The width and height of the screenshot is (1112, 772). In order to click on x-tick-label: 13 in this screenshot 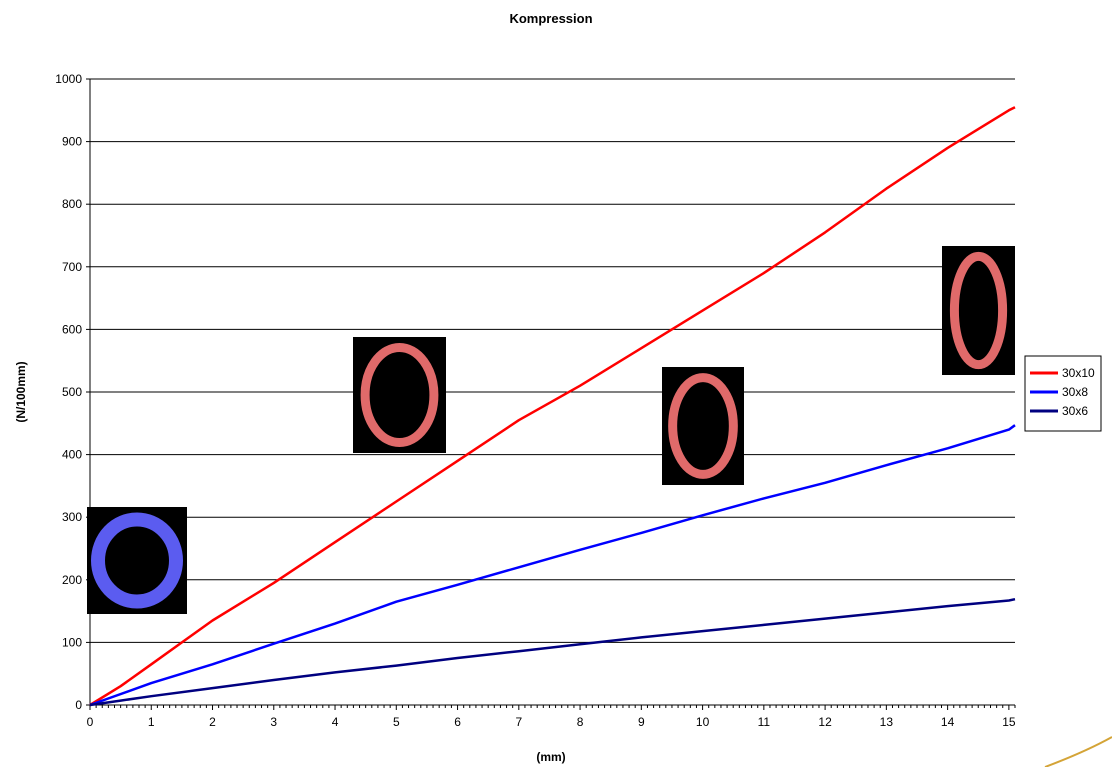, I will do `click(887, 722)`.